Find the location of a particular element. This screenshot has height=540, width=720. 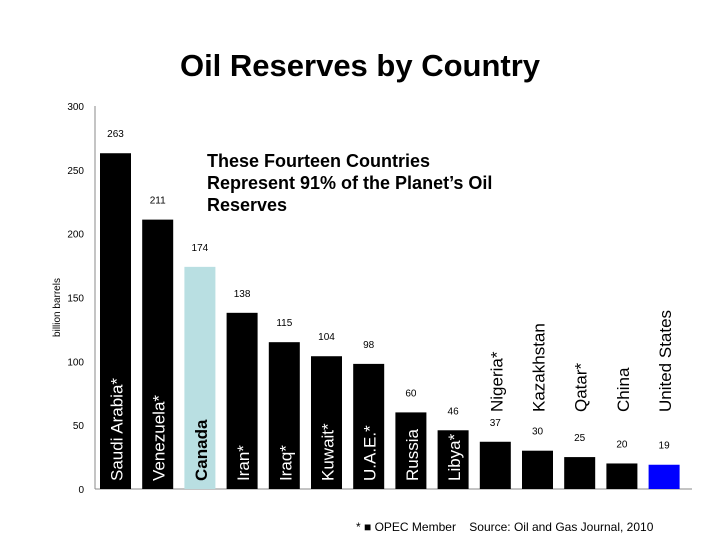

y-tick-label: 200 is located at coordinates (75, 235).